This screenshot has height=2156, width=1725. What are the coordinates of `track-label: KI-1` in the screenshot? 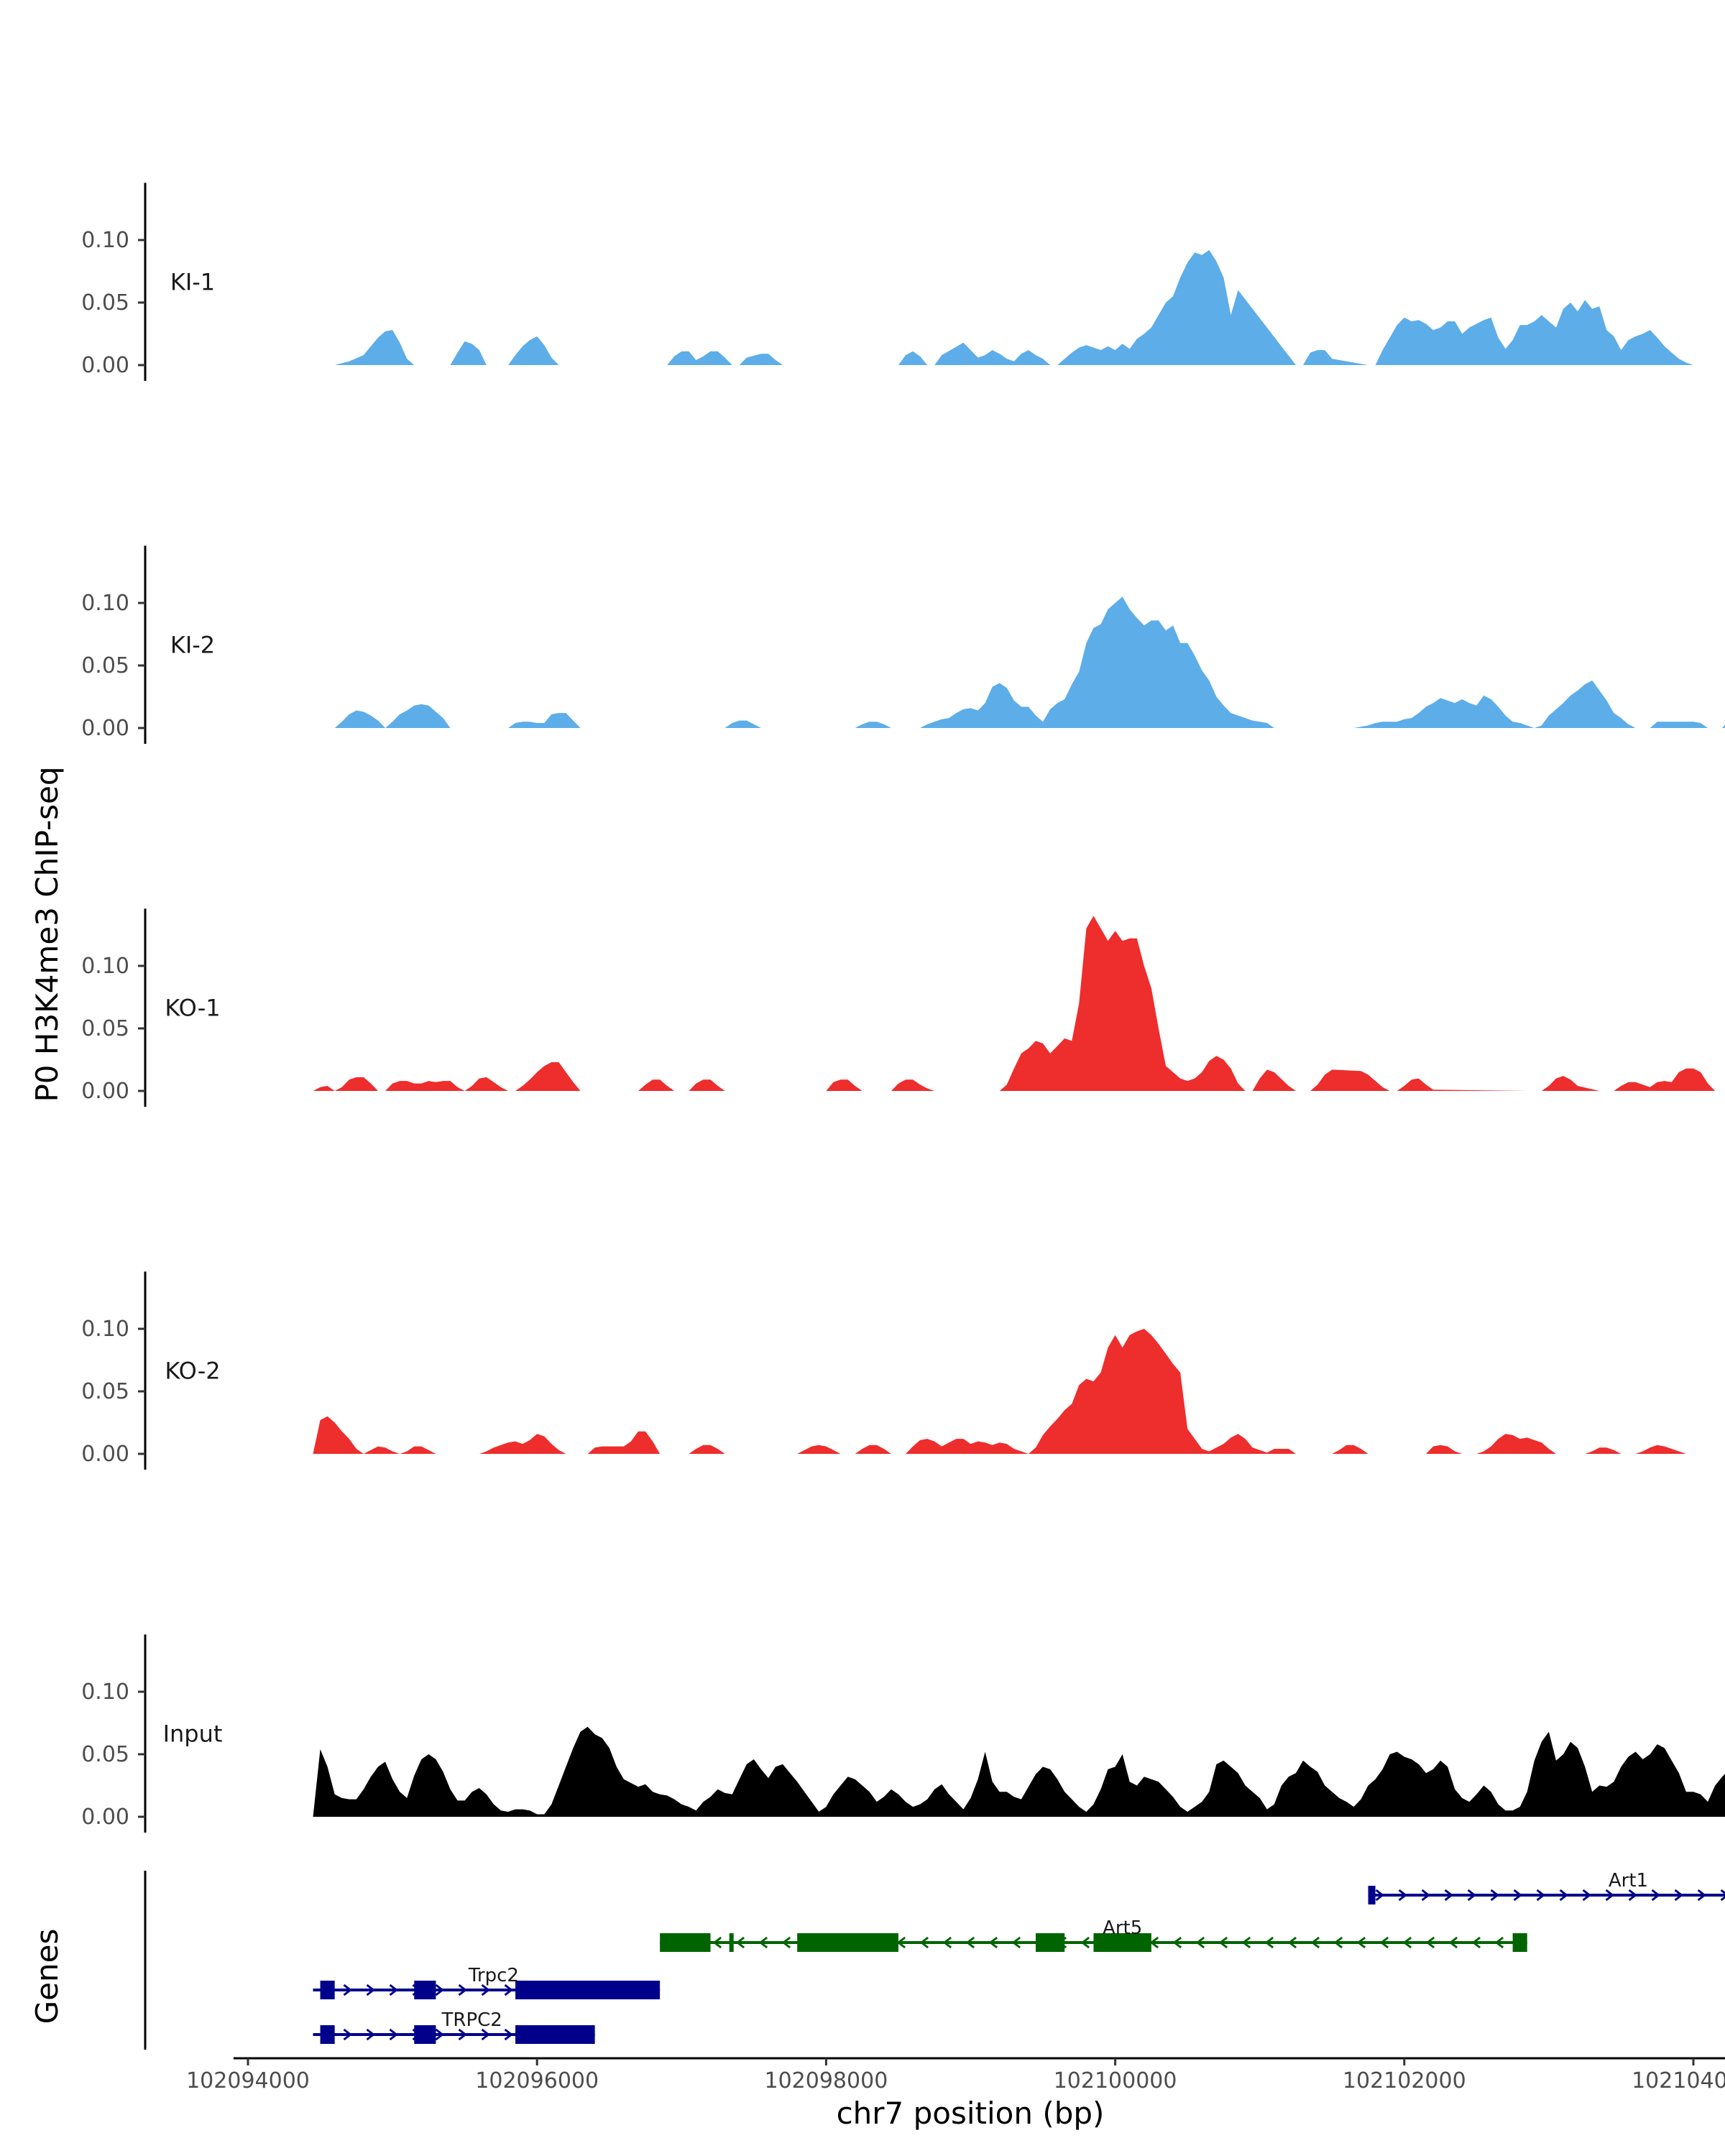 It's located at (192, 281).